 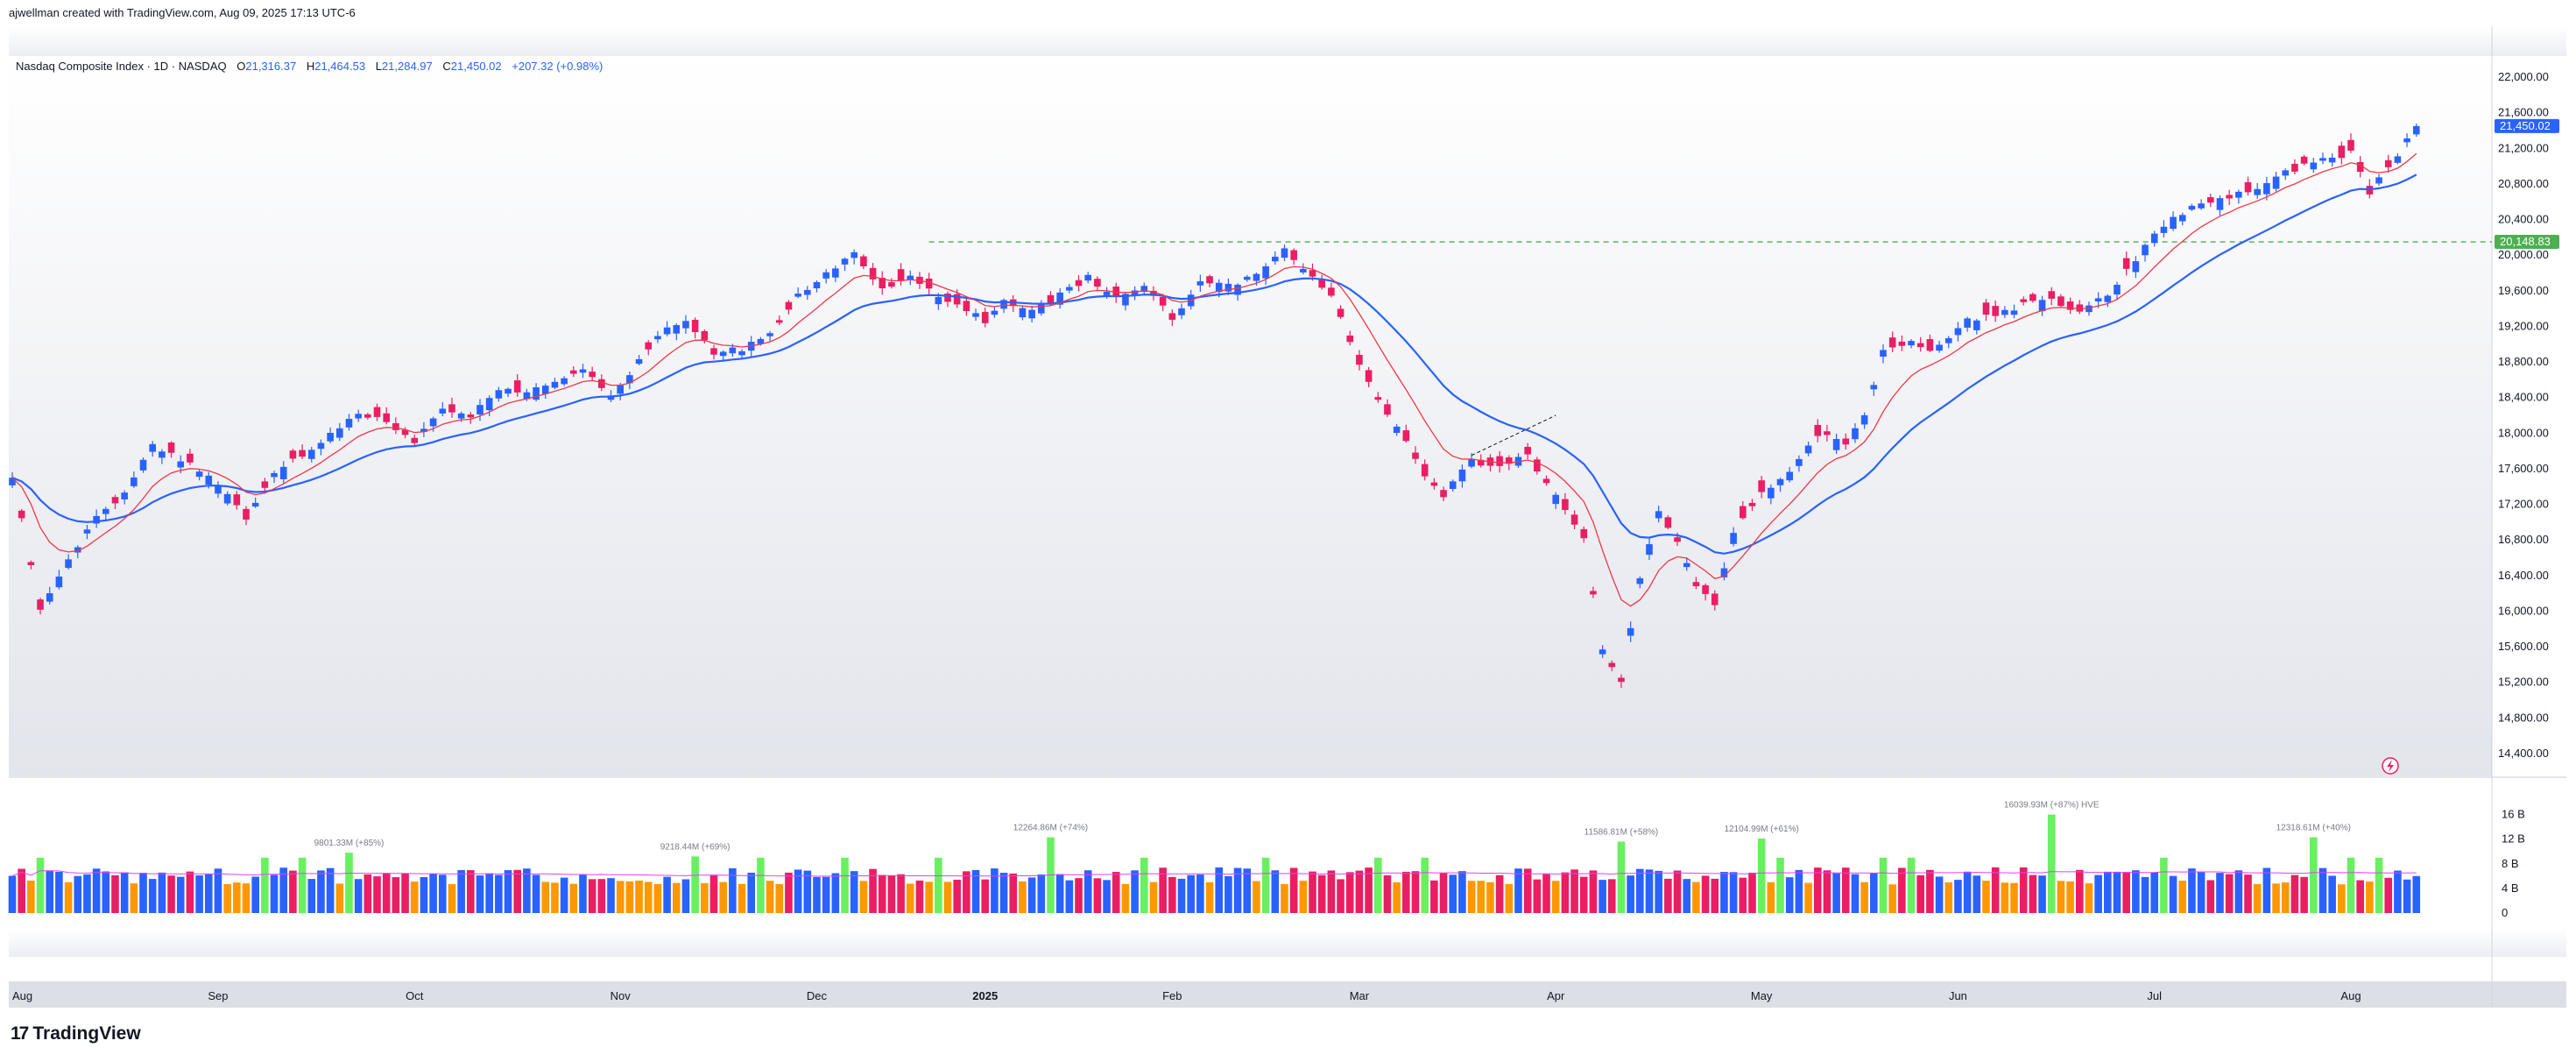 I want to click on trend-line, so click(x=1513, y=435).